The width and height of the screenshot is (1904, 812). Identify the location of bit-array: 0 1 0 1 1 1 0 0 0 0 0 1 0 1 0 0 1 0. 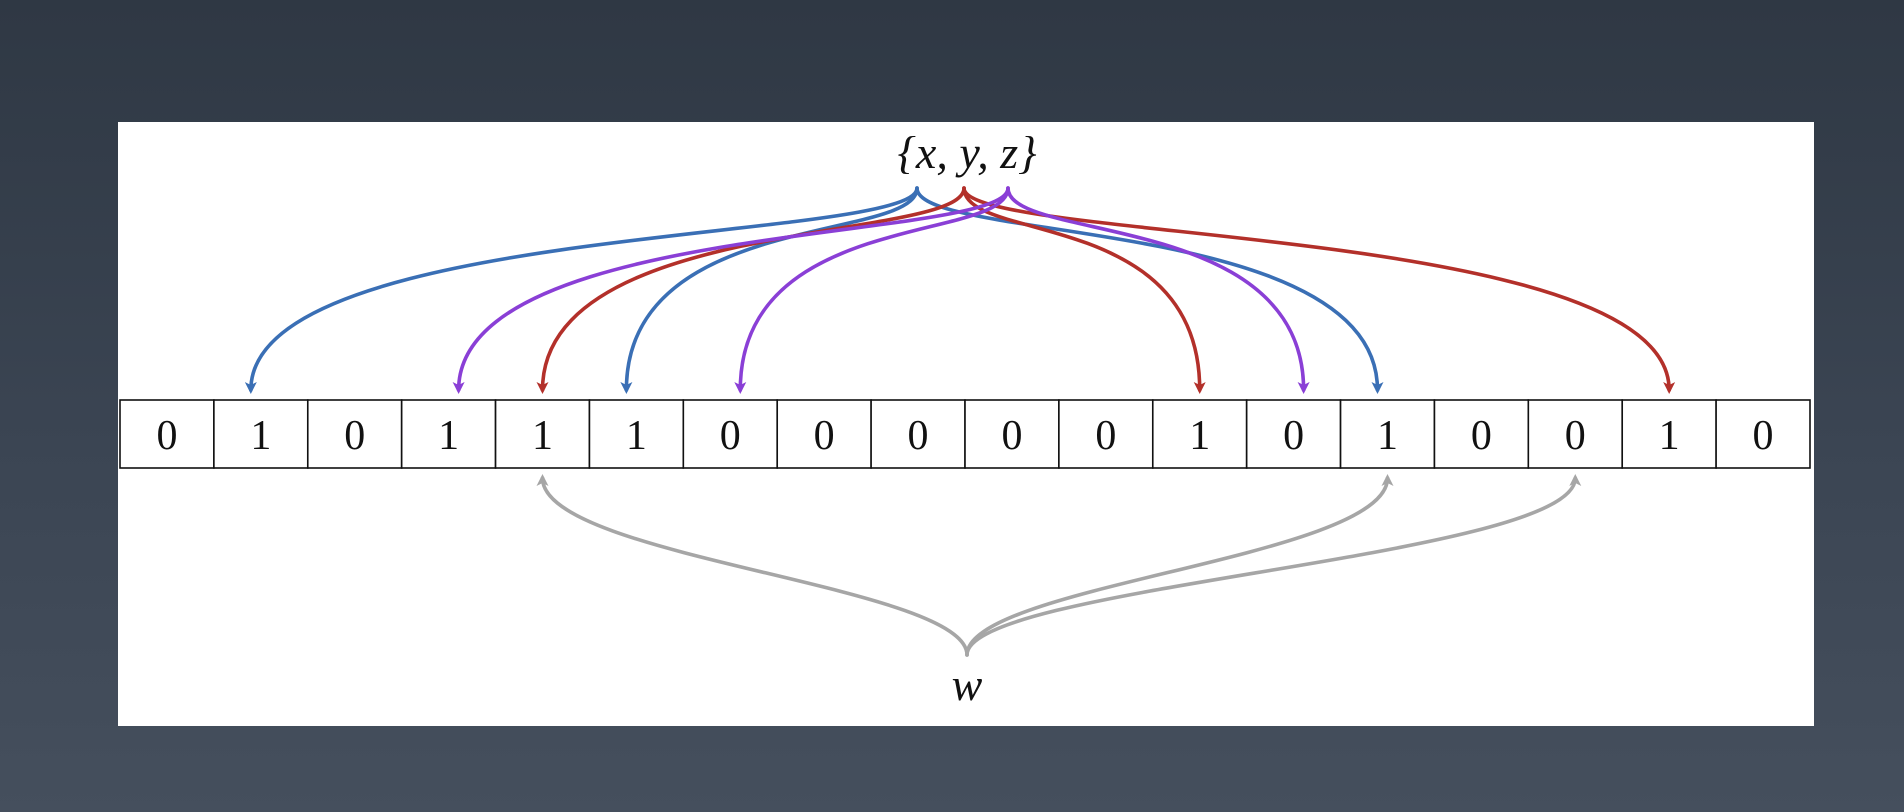
(965, 434).